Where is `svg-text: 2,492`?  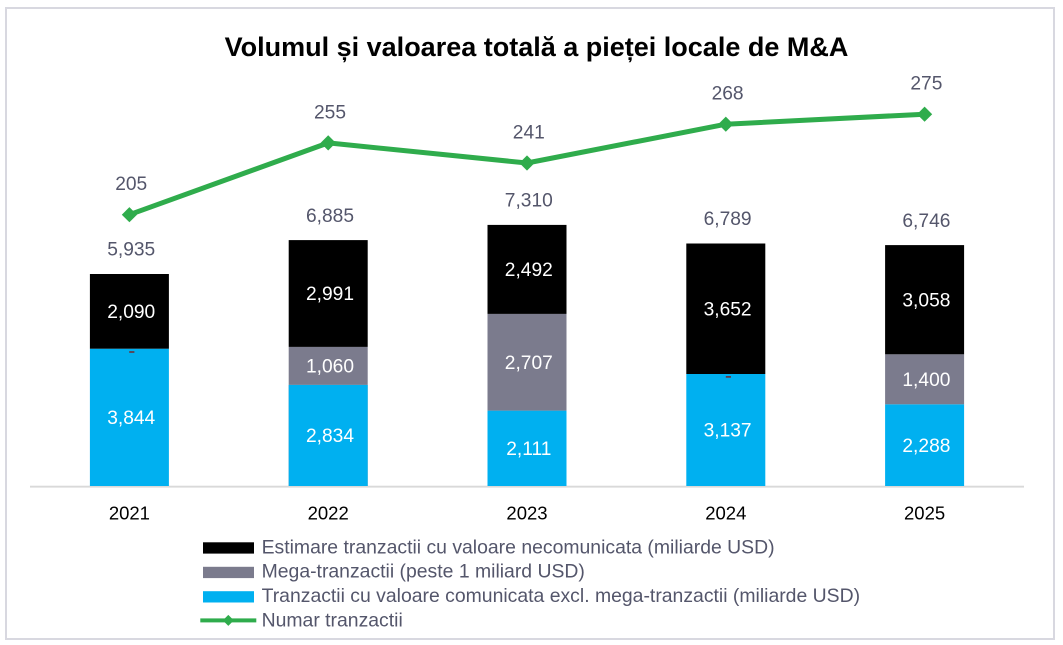
svg-text: 2,492 is located at coordinates (529, 270).